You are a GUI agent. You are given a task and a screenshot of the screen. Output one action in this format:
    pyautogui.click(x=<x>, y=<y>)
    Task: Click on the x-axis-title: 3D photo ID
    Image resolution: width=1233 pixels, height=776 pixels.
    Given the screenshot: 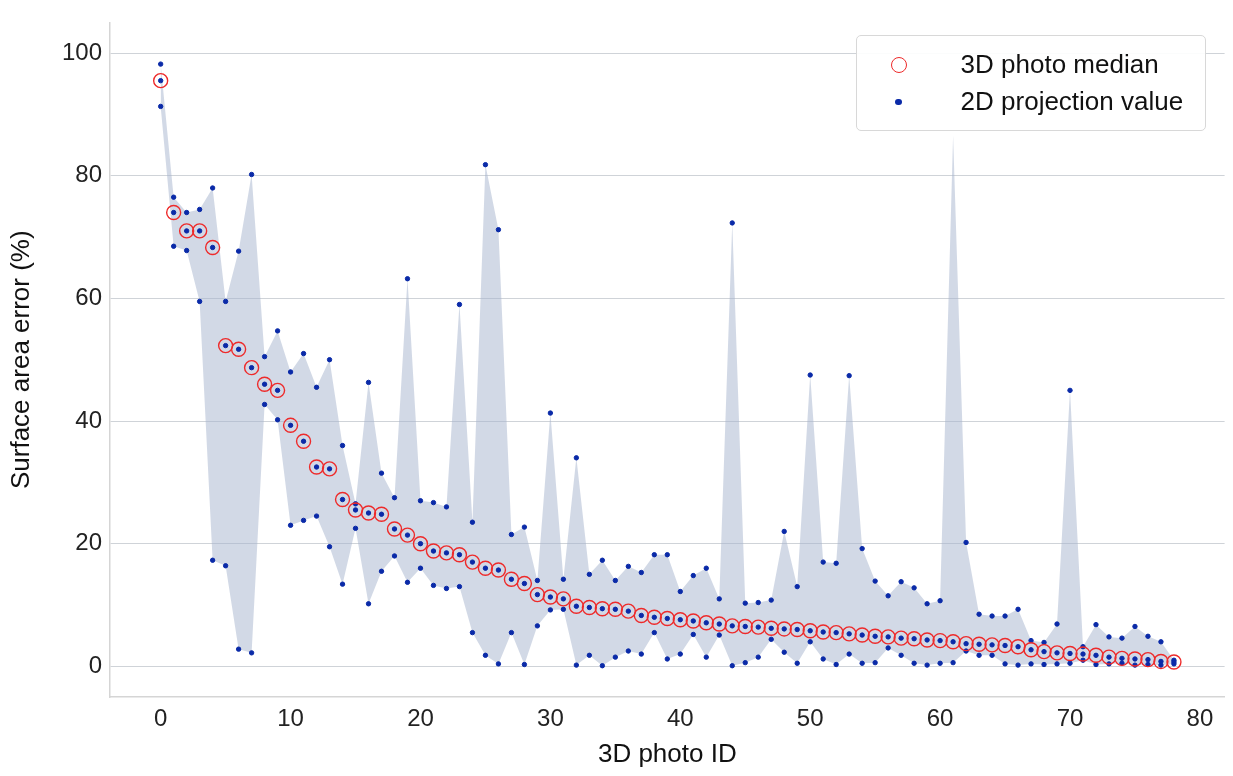 What is the action you would take?
    pyautogui.click(x=667, y=752)
    